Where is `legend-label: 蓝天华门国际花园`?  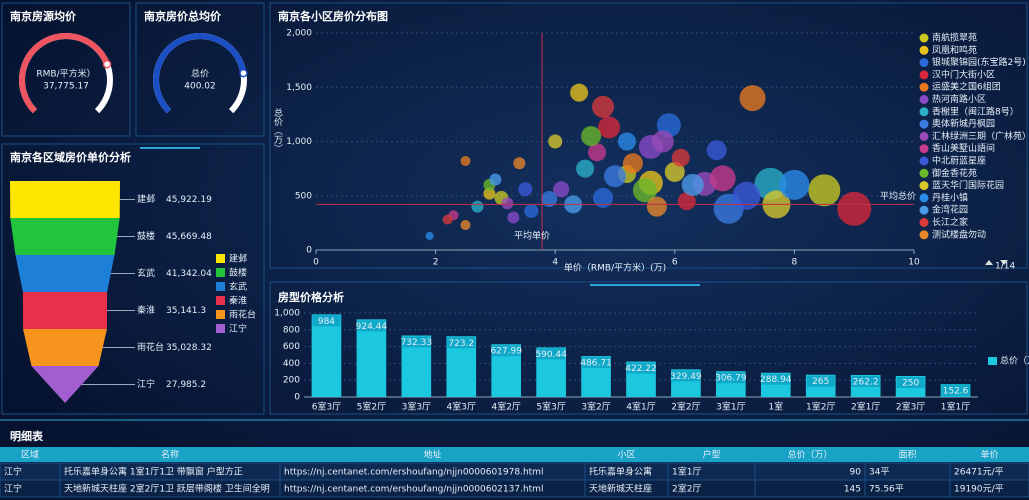 legend-label: 蓝天华门国际花园 is located at coordinates (968, 185).